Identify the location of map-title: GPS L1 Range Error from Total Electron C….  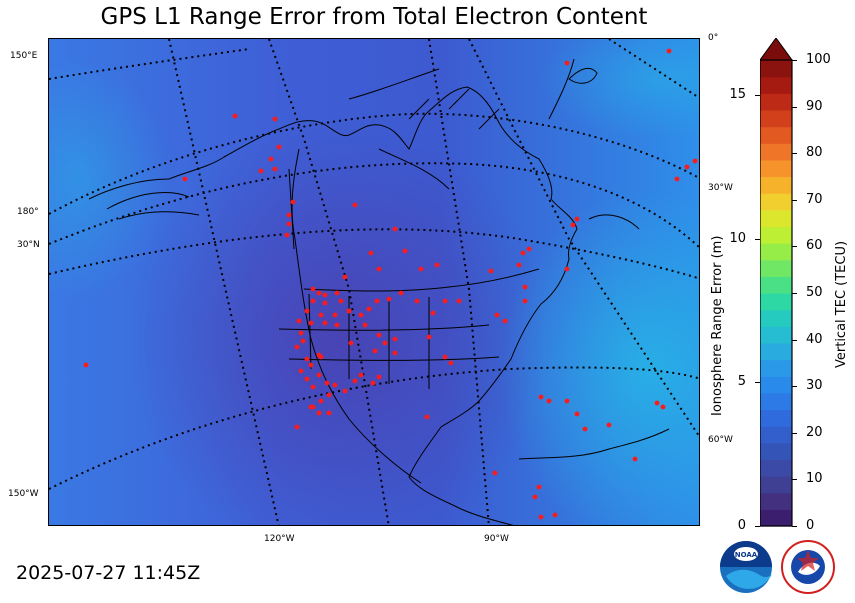
(374, 17).